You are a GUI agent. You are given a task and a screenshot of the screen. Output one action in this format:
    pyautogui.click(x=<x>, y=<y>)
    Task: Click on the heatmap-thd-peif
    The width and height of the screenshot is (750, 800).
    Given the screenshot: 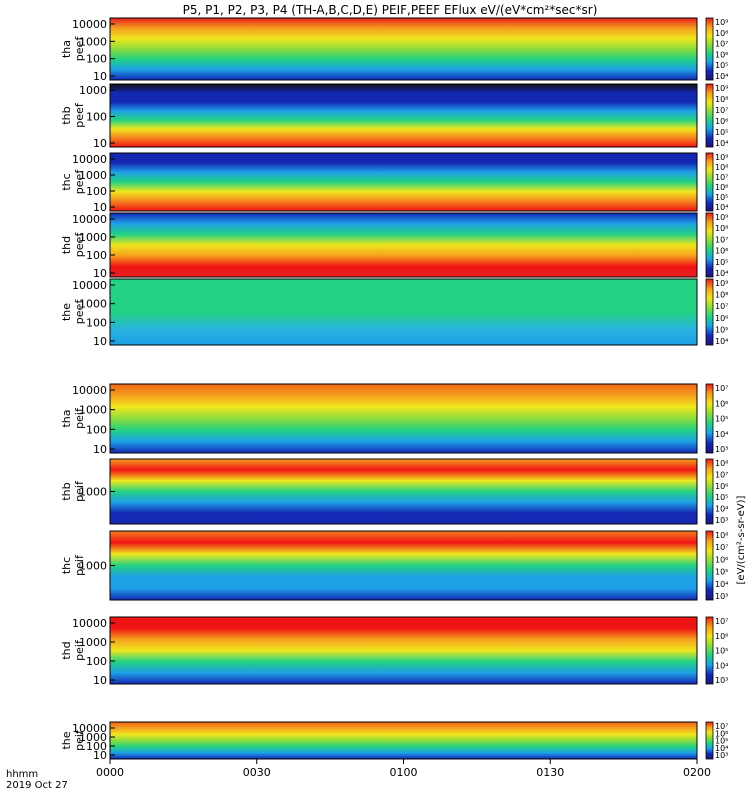 What is the action you would take?
    pyautogui.click(x=403, y=650)
    